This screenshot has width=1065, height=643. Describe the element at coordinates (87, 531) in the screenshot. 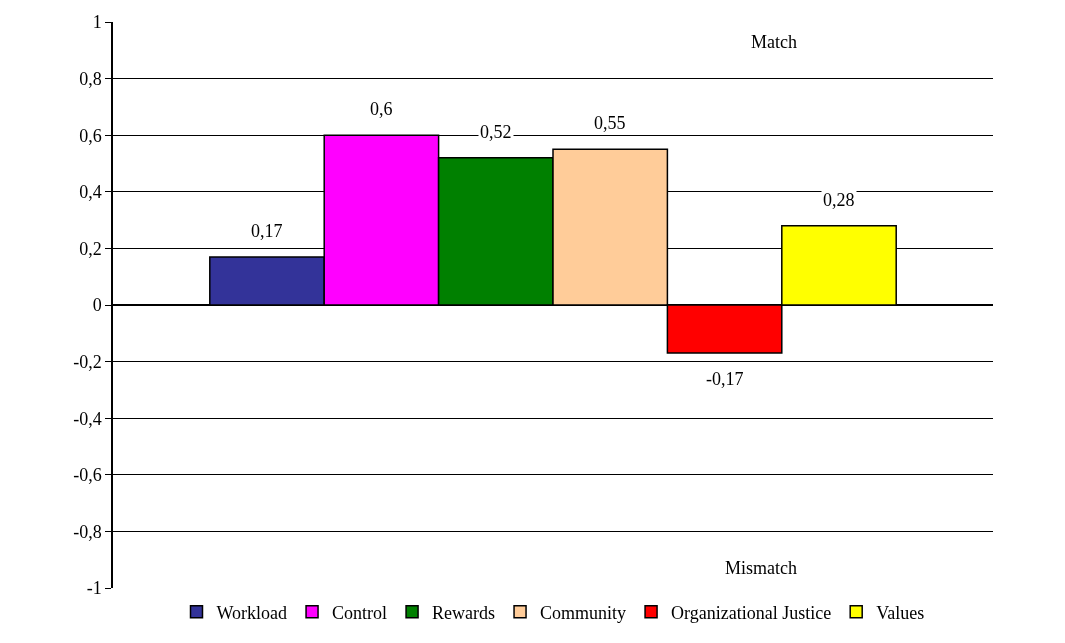

I see `y-tick-label: -0,8` at that location.